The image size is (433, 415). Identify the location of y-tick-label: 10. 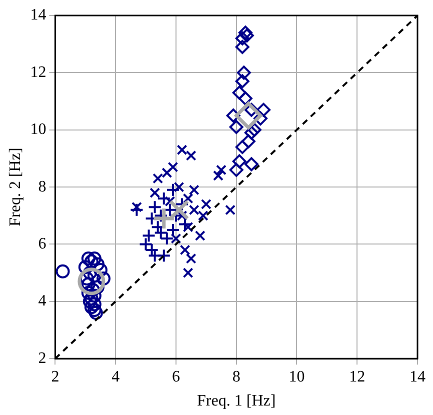
(38, 129).